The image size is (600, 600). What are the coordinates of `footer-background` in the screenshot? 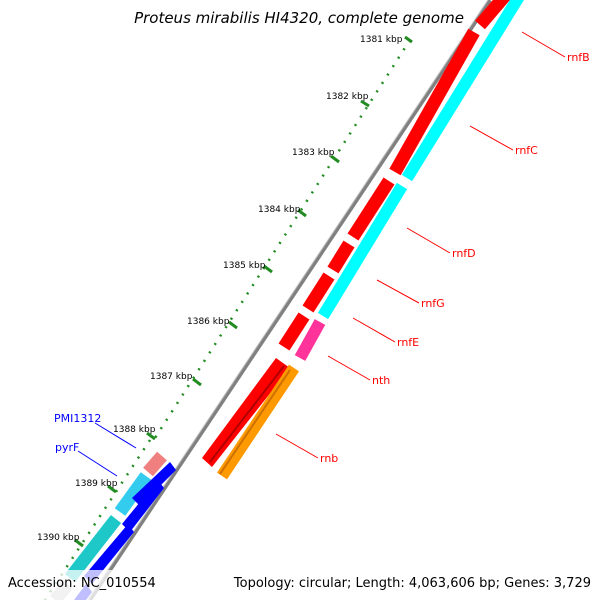 It's located at (300, 585).